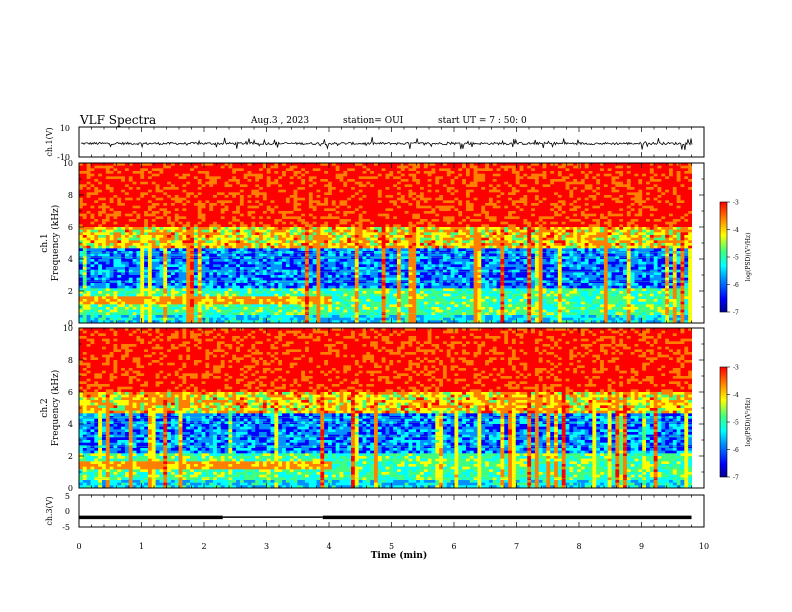  What do you see at coordinates (391, 511) in the screenshot?
I see `ch3-ticks` at bounding box center [391, 511].